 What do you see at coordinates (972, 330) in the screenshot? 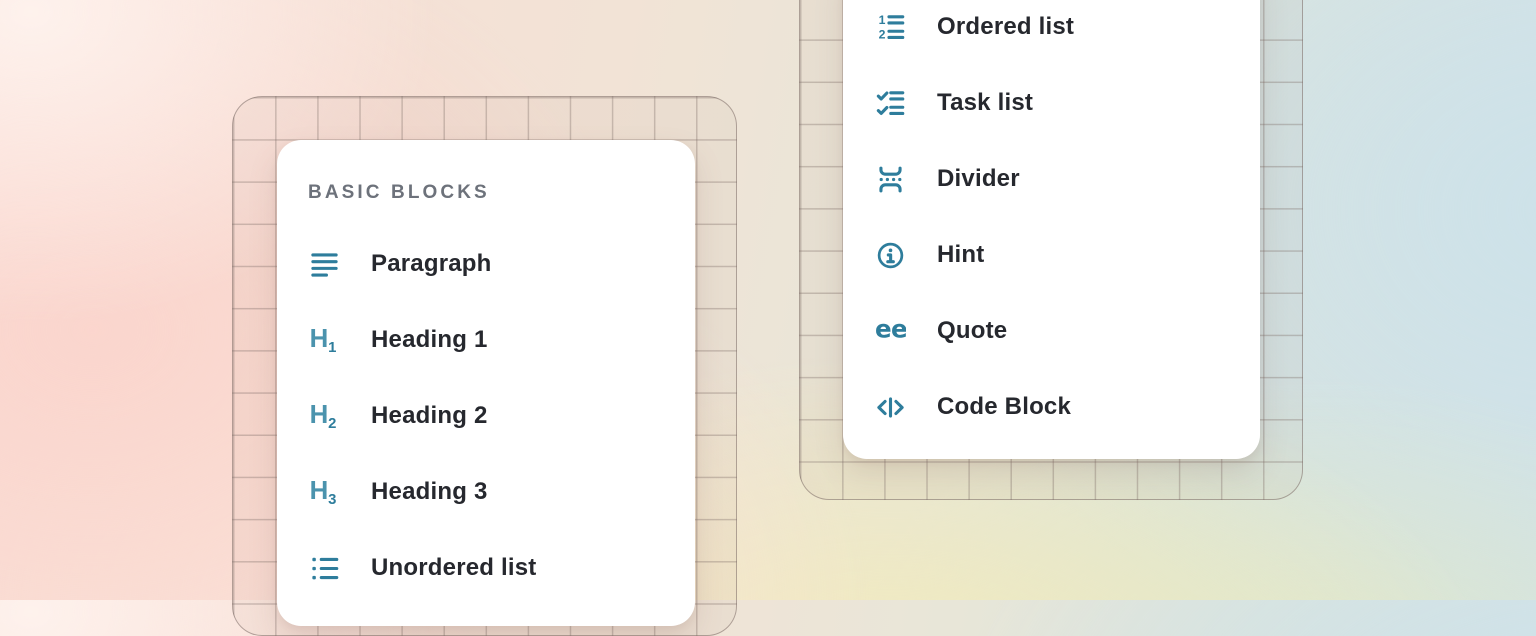
I see `menu-item-label: Quote` at bounding box center [972, 330].